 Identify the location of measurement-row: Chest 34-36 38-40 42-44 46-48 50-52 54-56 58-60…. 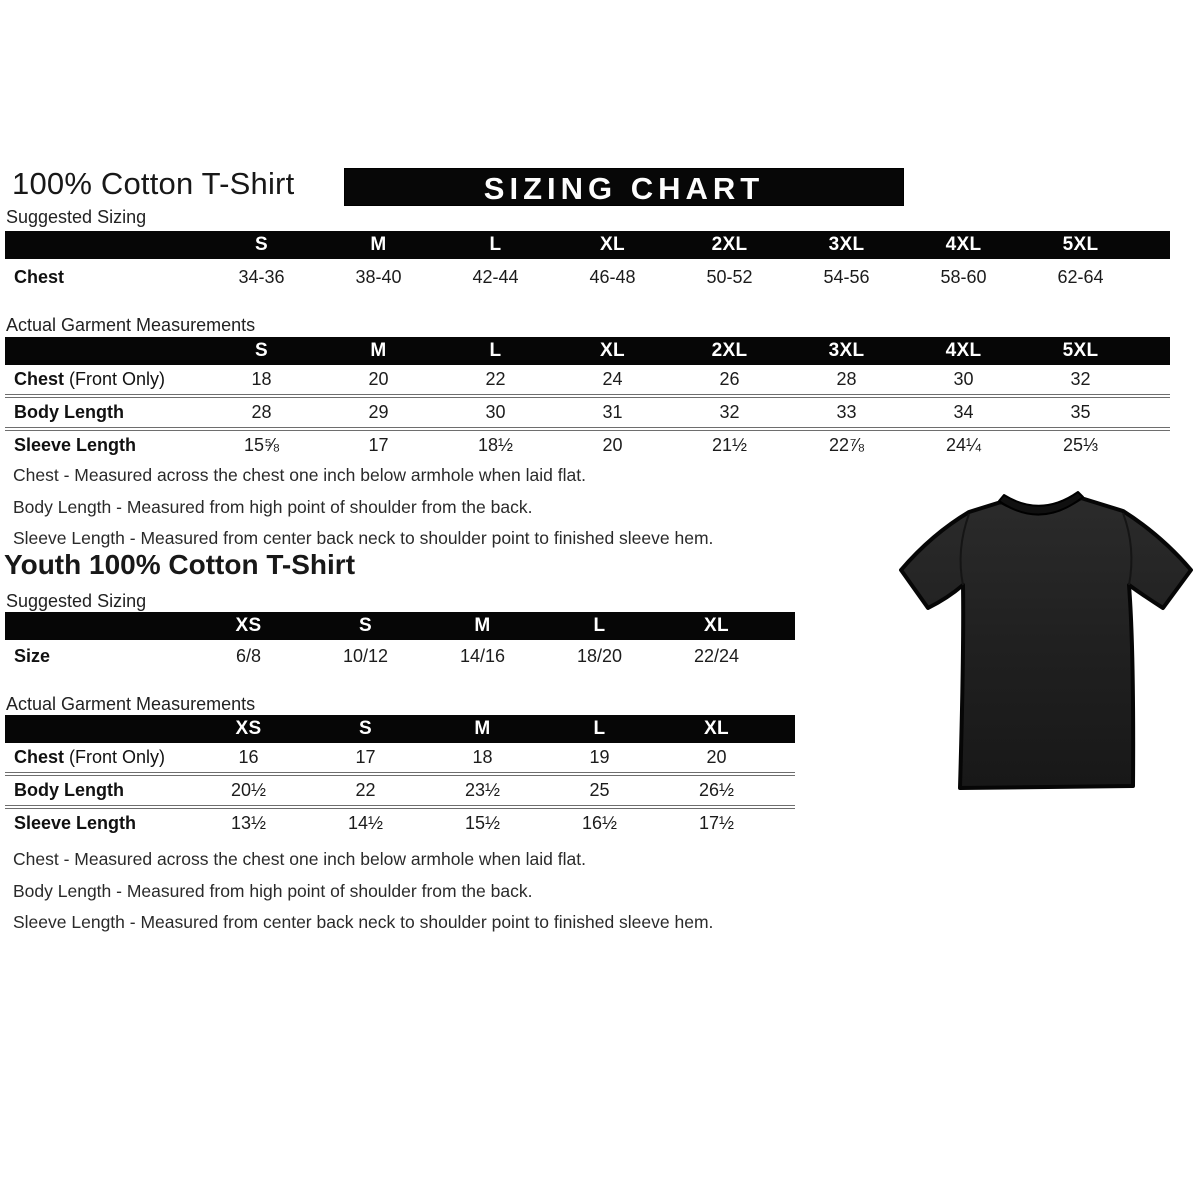
(587, 277).